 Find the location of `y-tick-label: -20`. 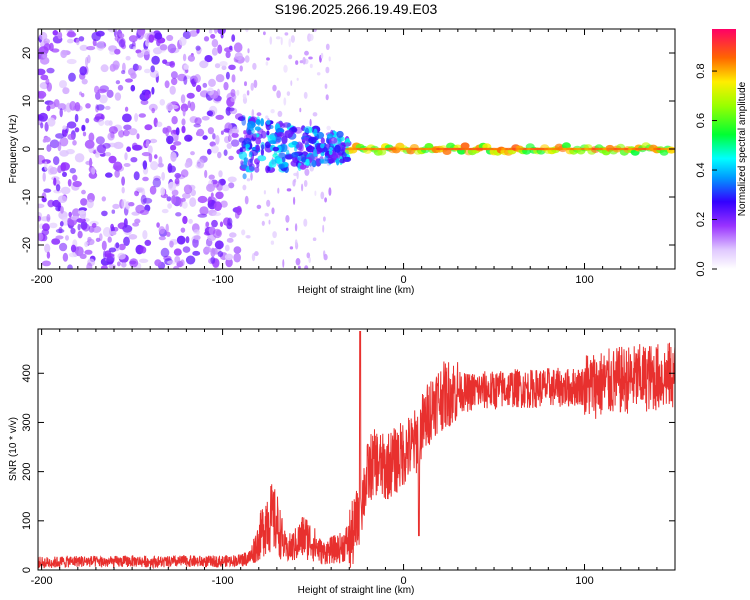

y-tick-label: -20 is located at coordinates (27, 245).